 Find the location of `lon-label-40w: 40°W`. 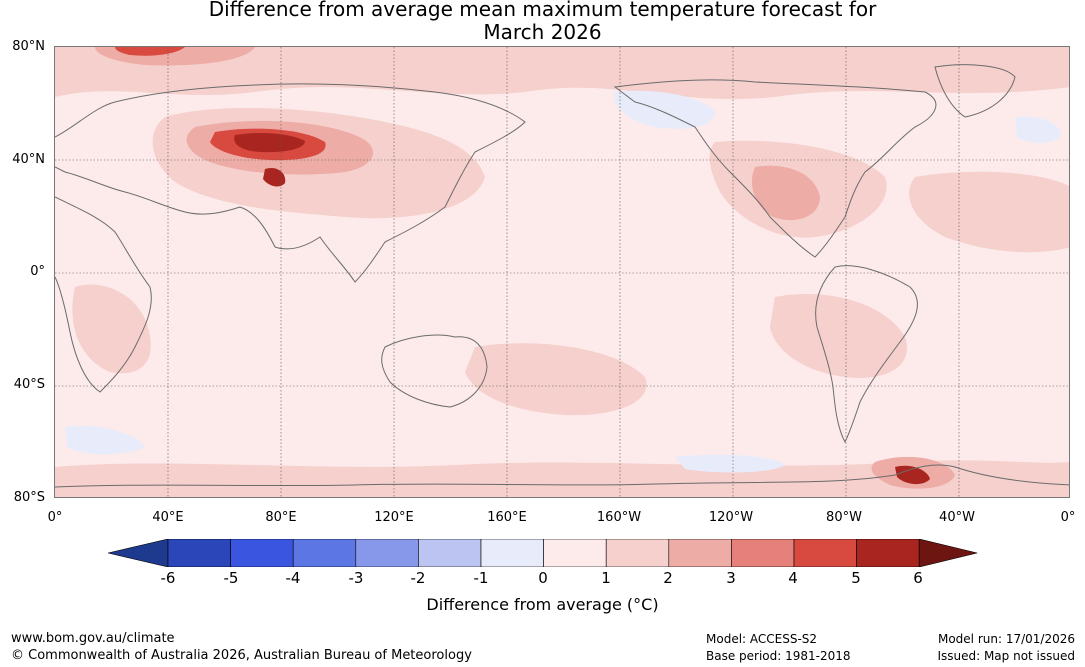

lon-label-40w: 40°W is located at coordinates (957, 517).